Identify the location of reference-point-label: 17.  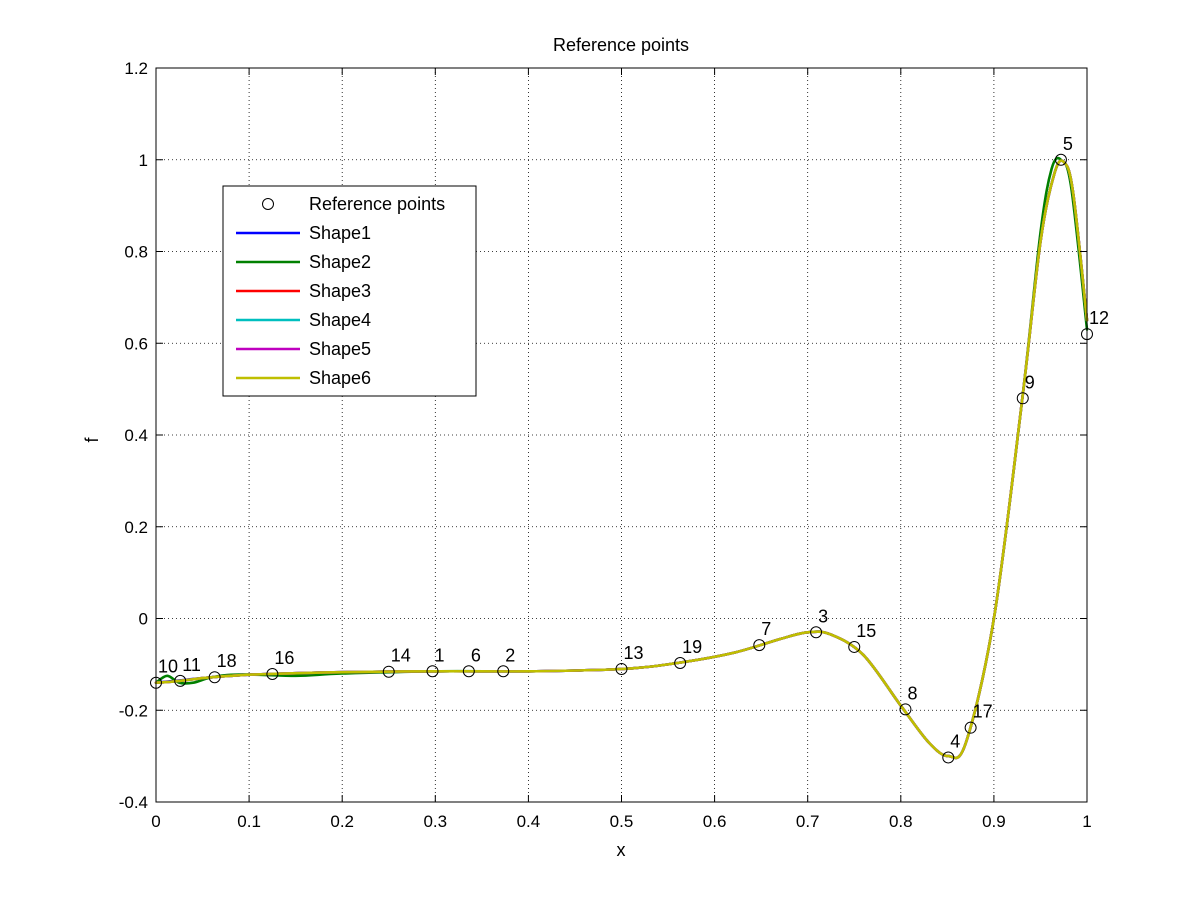
(983, 712).